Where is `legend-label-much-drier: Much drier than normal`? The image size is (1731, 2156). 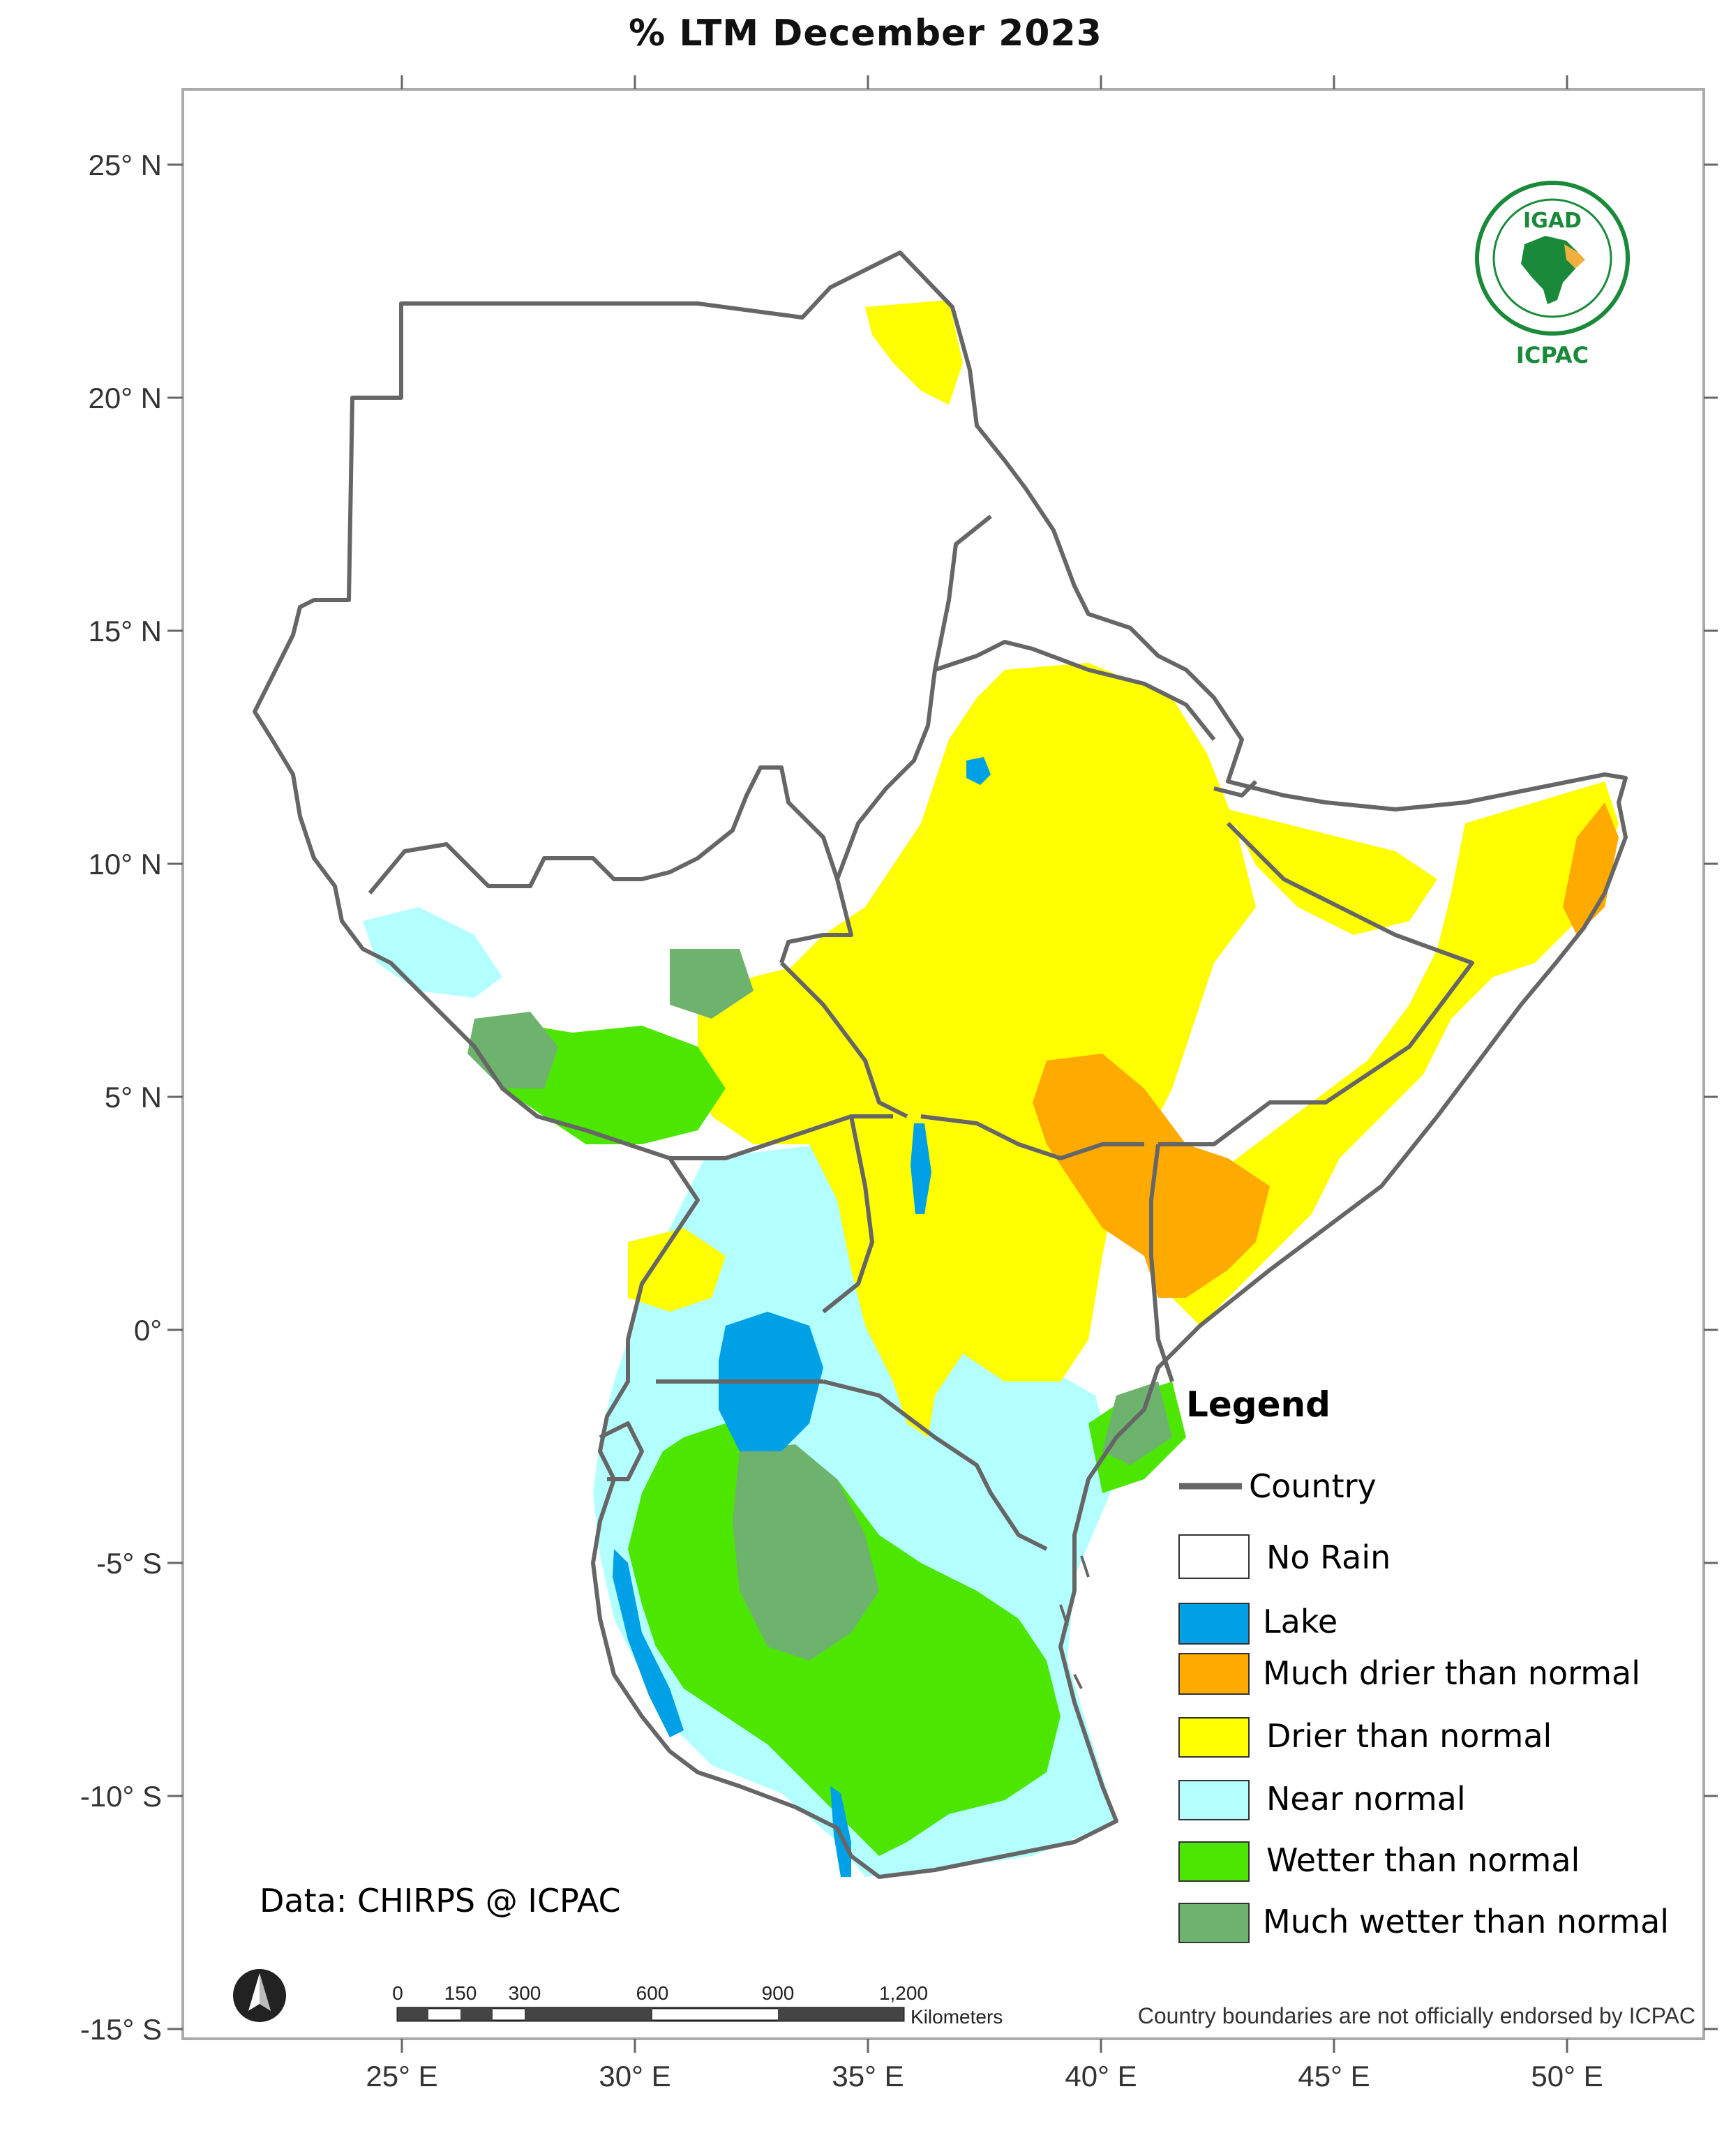
legend-label-much-drier: Much drier than normal is located at coordinates (1451, 1673).